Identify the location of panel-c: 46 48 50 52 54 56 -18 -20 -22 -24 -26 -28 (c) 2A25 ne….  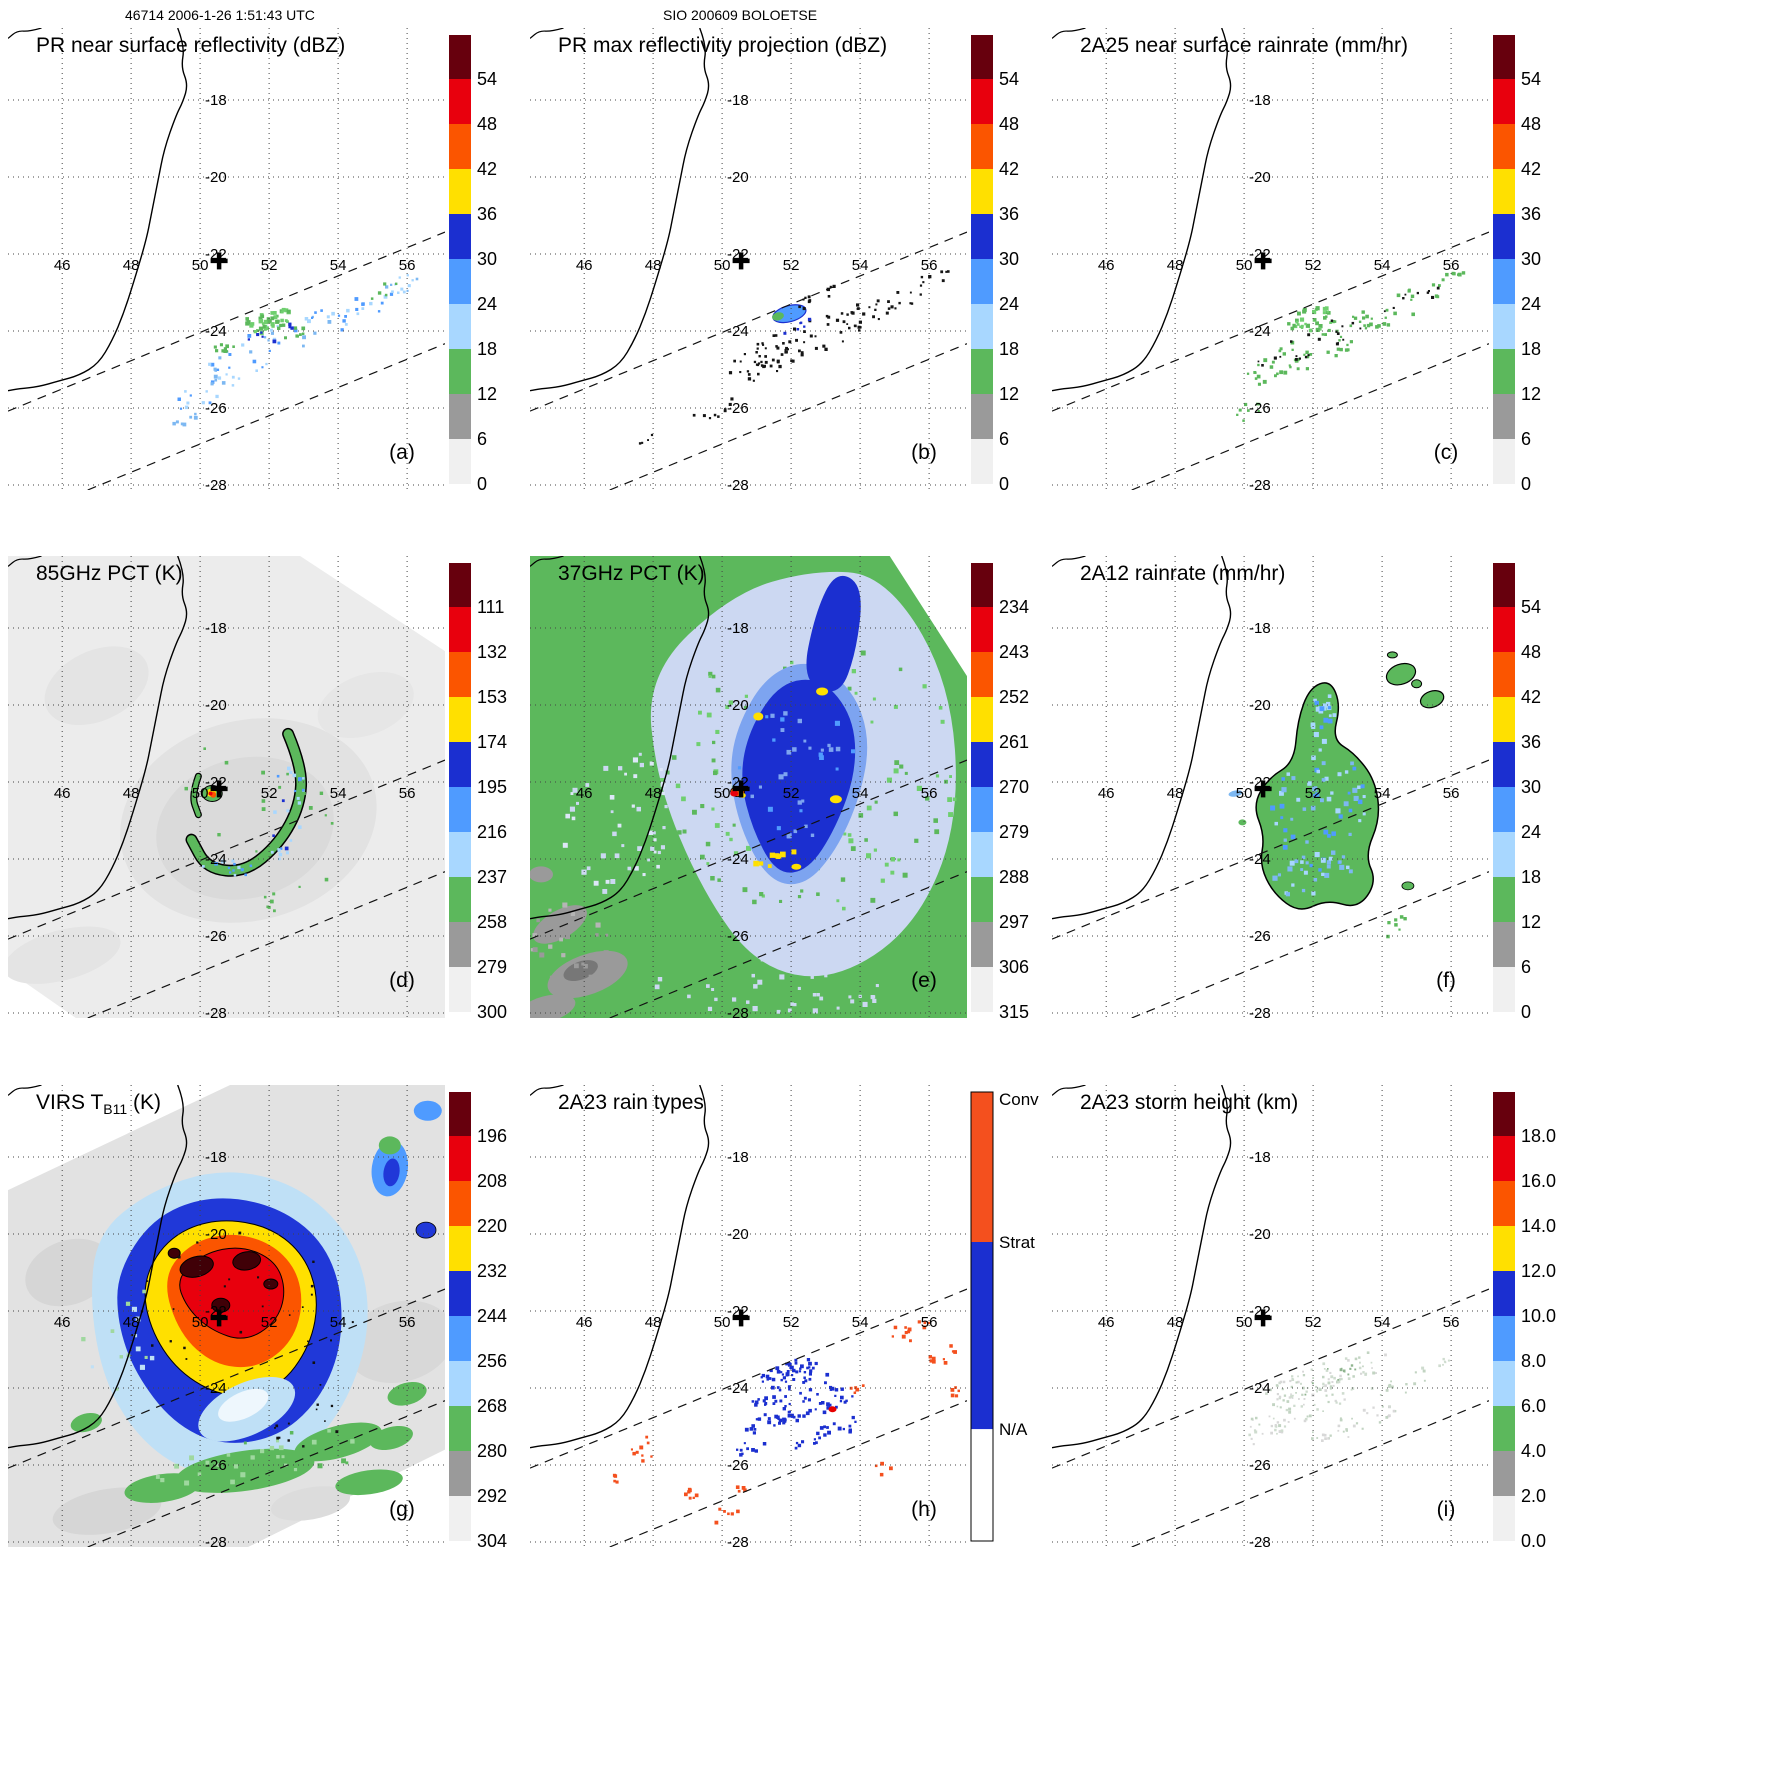
(1296, 261).